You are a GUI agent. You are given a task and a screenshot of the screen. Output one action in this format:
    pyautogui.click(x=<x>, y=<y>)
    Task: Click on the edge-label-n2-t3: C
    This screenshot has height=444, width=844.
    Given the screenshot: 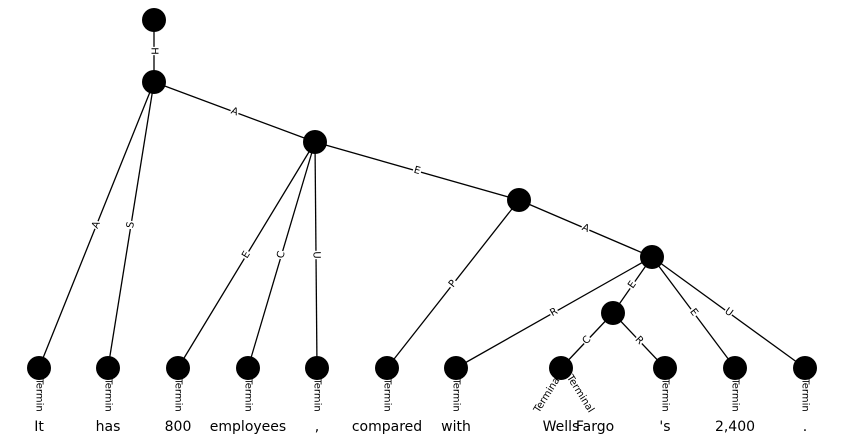 What is the action you would take?
    pyautogui.click(x=281, y=255)
    